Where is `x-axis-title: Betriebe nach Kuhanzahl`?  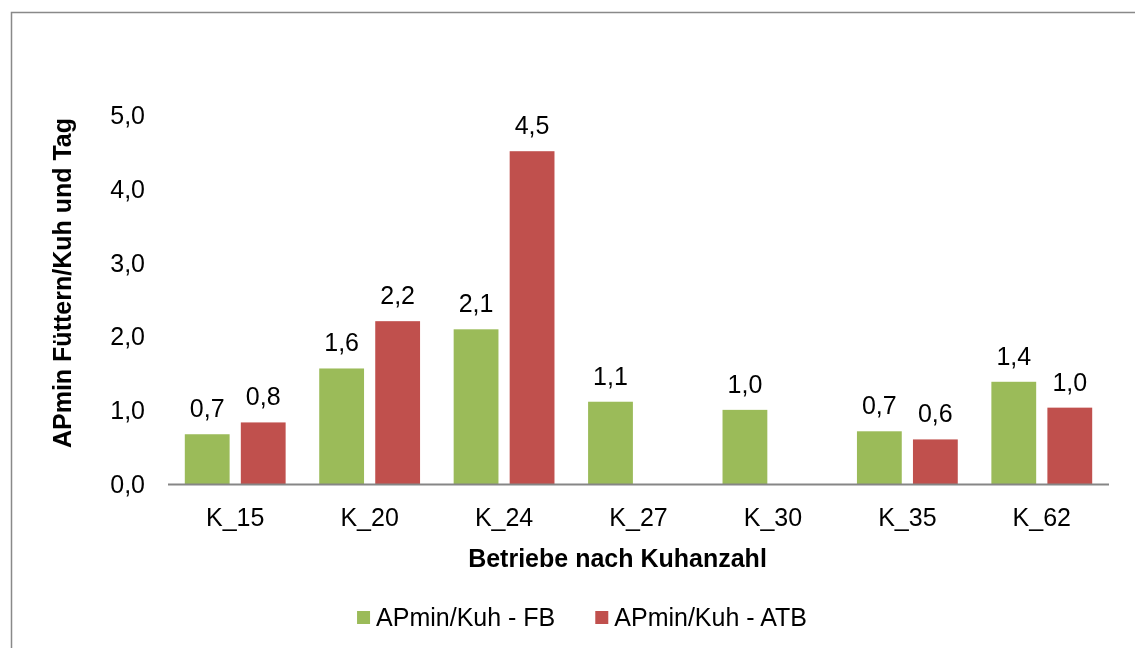 x-axis-title: Betriebe nach Kuhanzahl is located at coordinates (617, 558).